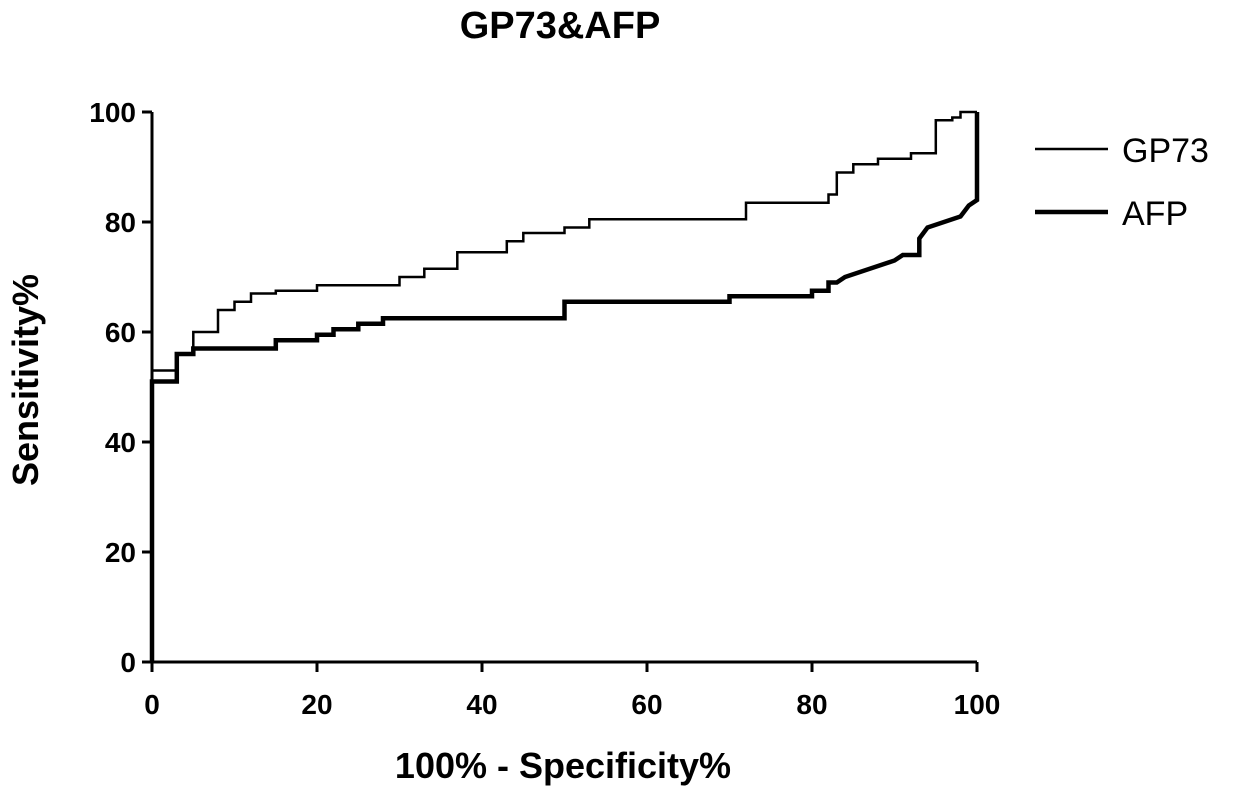 This screenshot has width=1240, height=790. I want to click on x-tick-label: 100, so click(977, 704).